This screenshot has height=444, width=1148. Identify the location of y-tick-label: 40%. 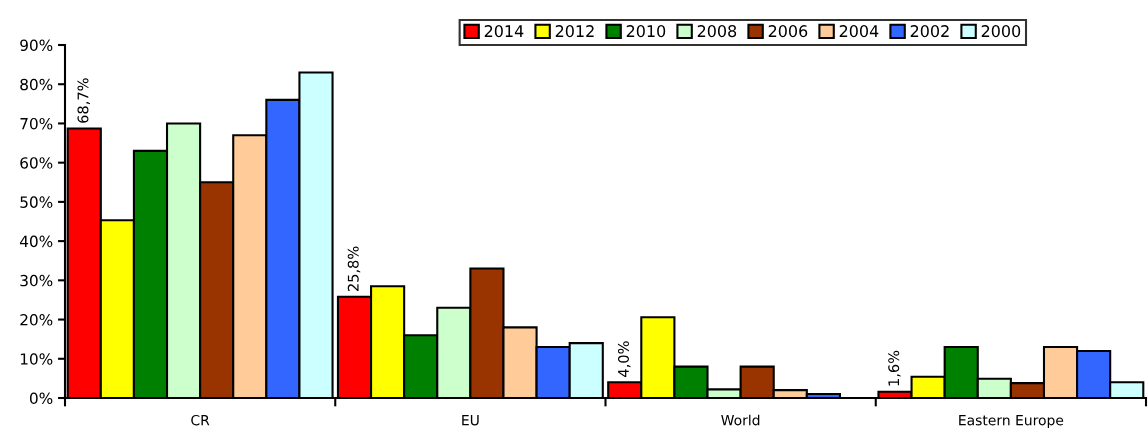
(36, 241).